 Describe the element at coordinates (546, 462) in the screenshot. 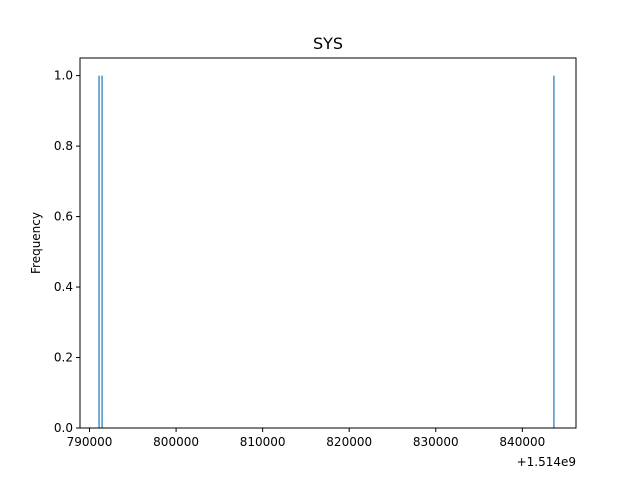

I see `x-axis-offset-label: +1.514e9` at that location.